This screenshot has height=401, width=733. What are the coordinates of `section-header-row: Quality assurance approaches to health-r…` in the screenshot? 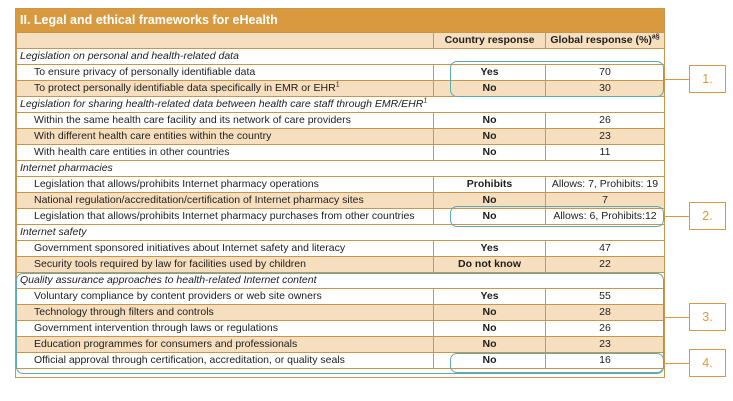 It's located at (340, 280).